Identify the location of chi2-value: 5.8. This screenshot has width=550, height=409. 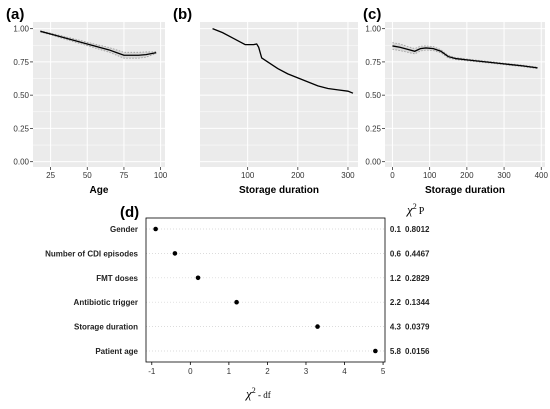
(396, 351).